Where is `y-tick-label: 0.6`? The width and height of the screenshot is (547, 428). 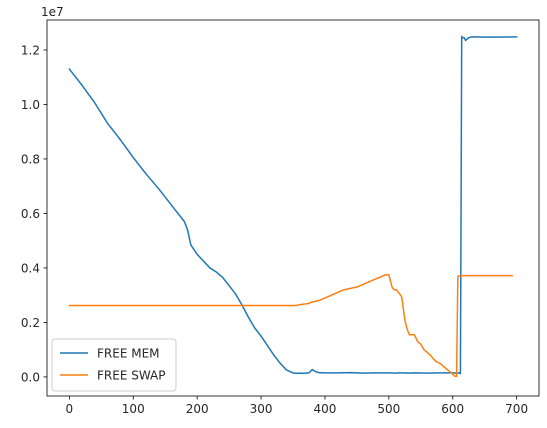 y-tick-label: 0.6 is located at coordinates (30, 214).